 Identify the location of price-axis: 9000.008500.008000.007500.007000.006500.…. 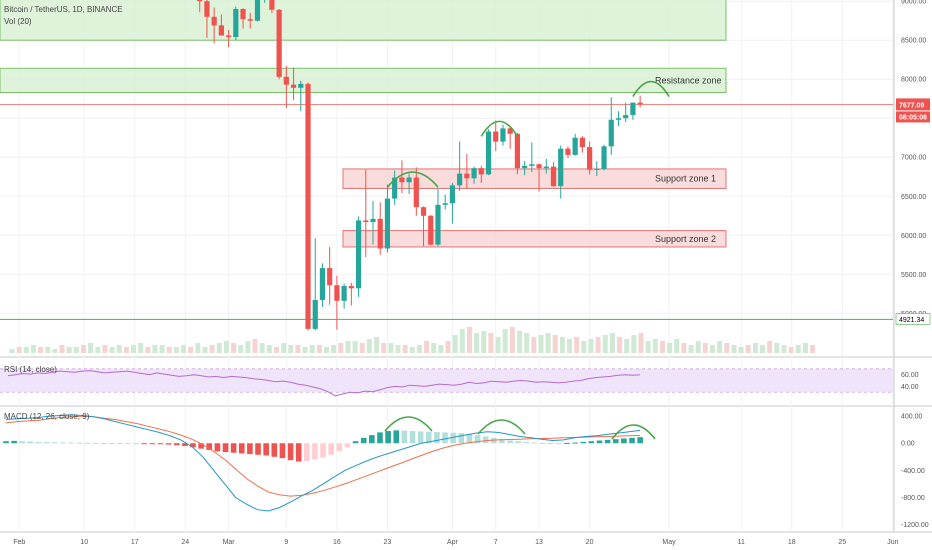
(913, 264).